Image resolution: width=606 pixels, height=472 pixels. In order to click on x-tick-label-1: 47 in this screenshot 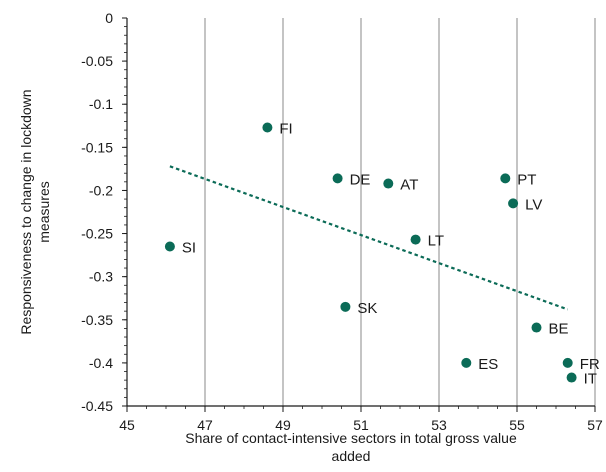, I will do `click(205, 425)`.